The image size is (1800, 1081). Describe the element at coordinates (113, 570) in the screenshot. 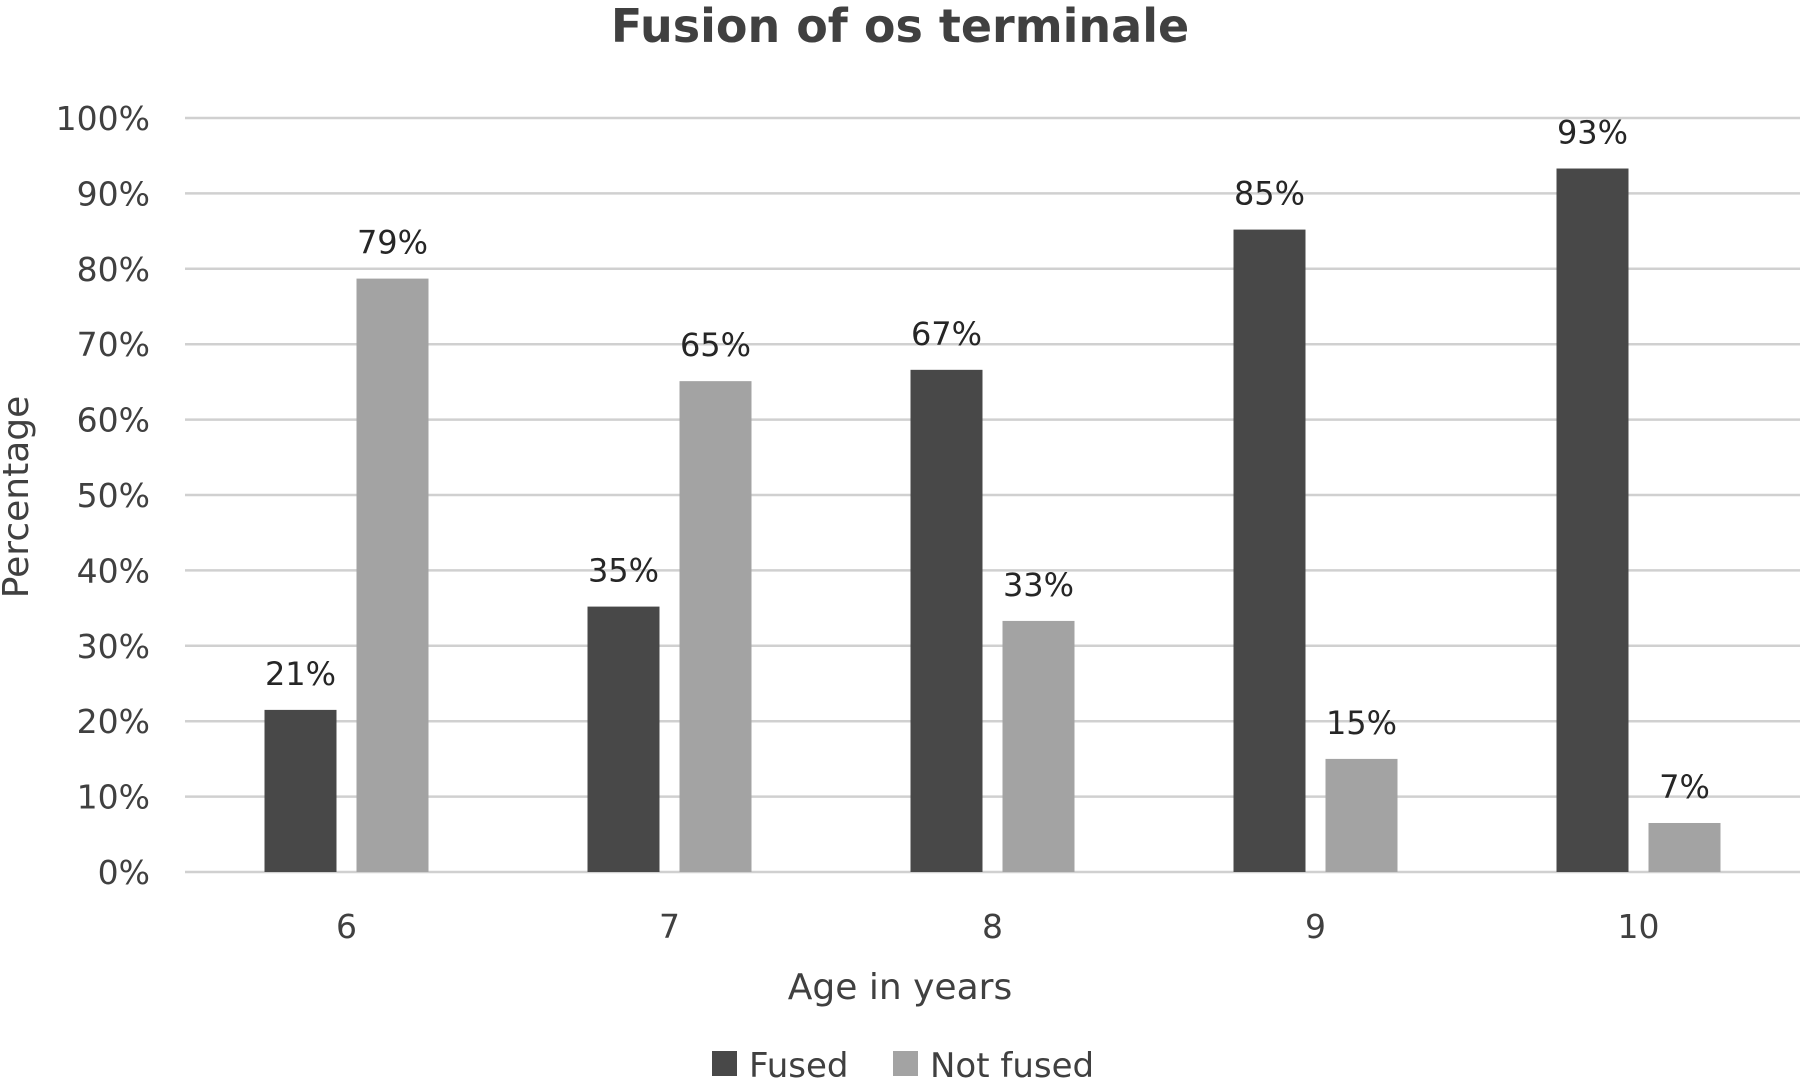

I see `y-tick-label: 40%` at that location.